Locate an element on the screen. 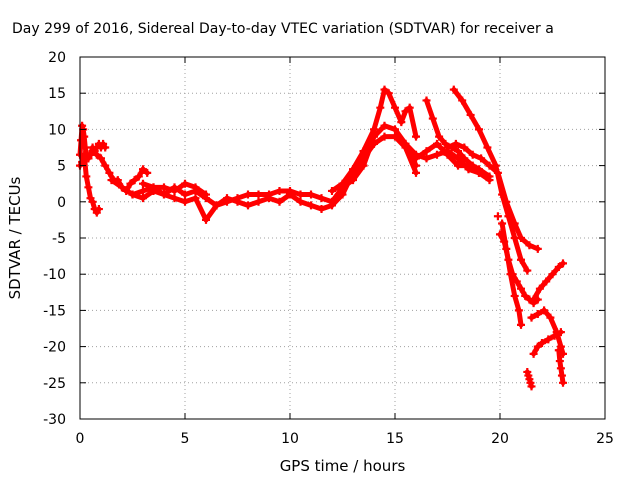 The height and width of the screenshot is (480, 640). y-tick-label: -15 is located at coordinates (54, 311).